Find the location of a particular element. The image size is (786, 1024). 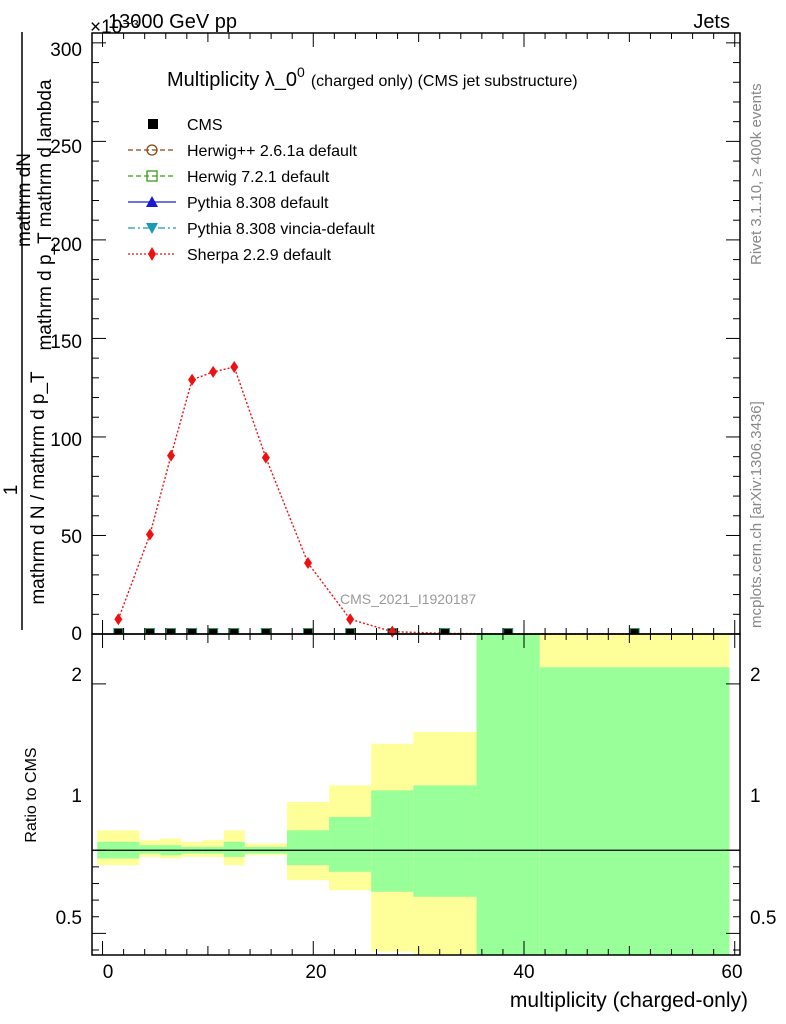

y-tick-label: 150 is located at coordinates (66, 342).